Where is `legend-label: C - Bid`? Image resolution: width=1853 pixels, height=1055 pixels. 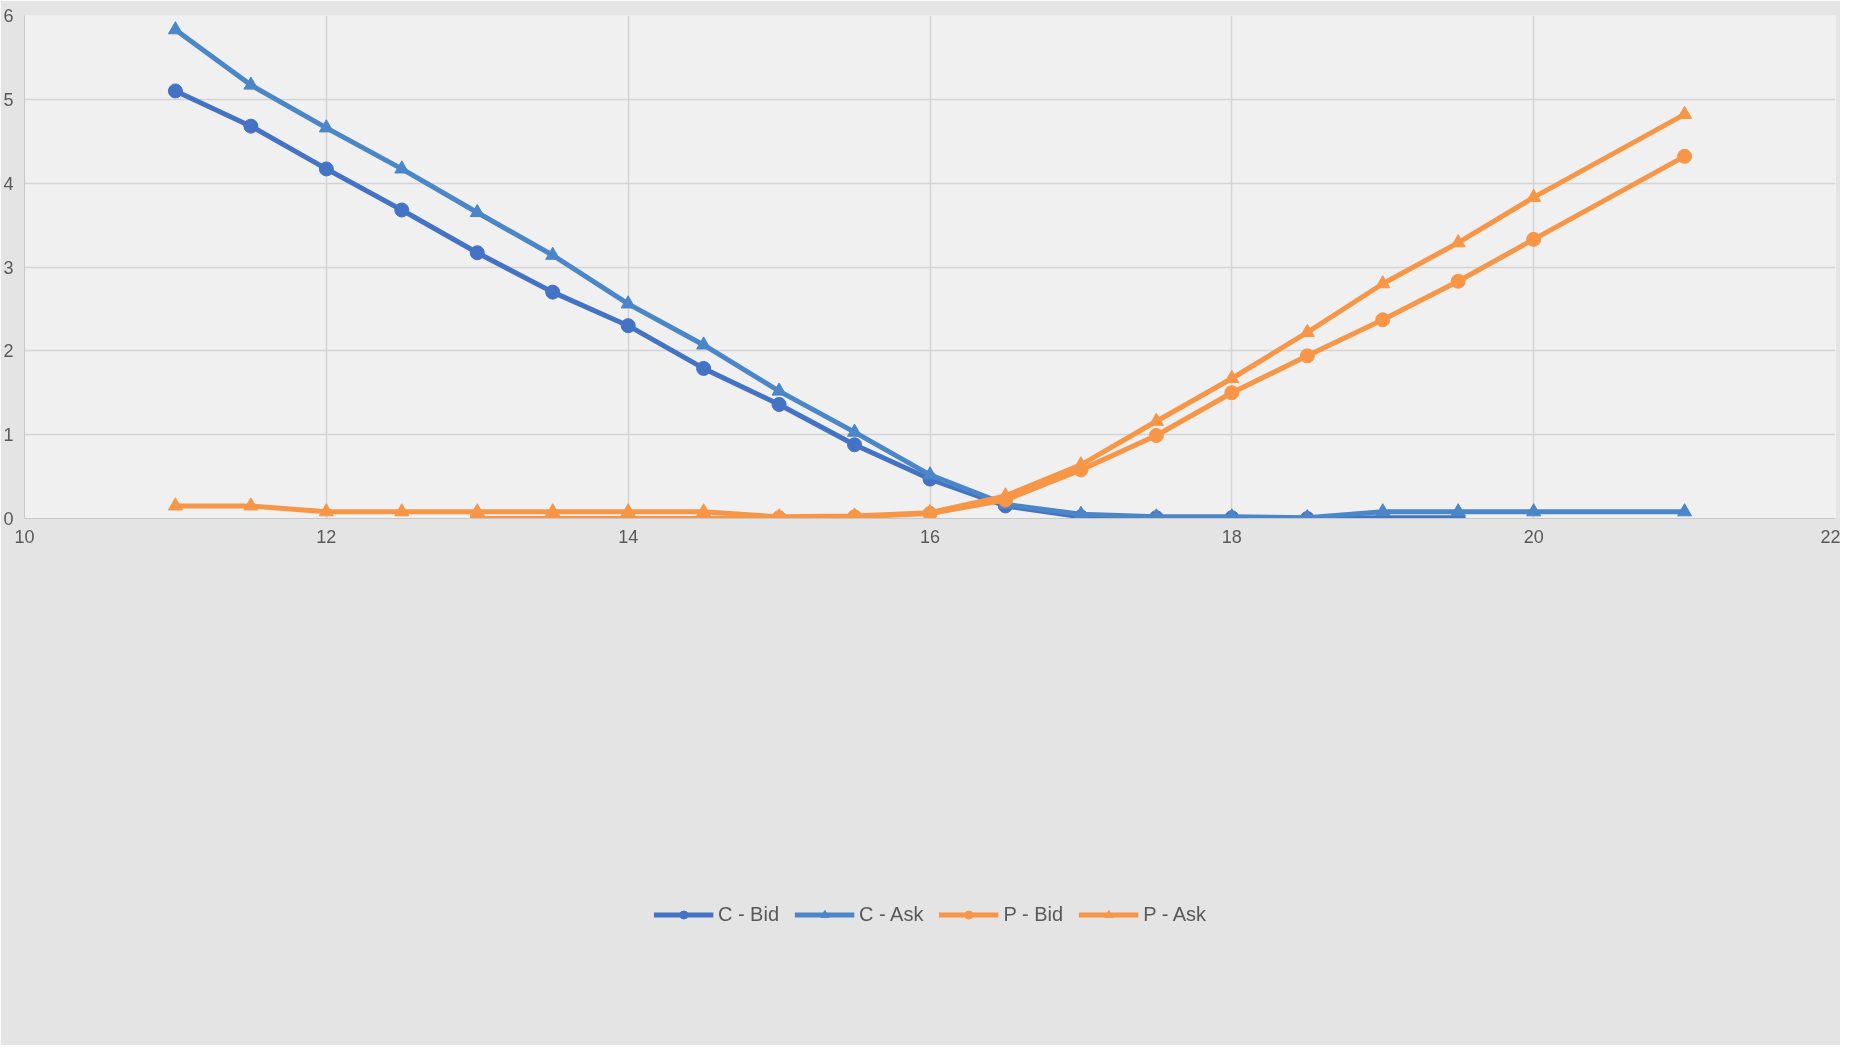 legend-label: C - Bid is located at coordinates (748, 914).